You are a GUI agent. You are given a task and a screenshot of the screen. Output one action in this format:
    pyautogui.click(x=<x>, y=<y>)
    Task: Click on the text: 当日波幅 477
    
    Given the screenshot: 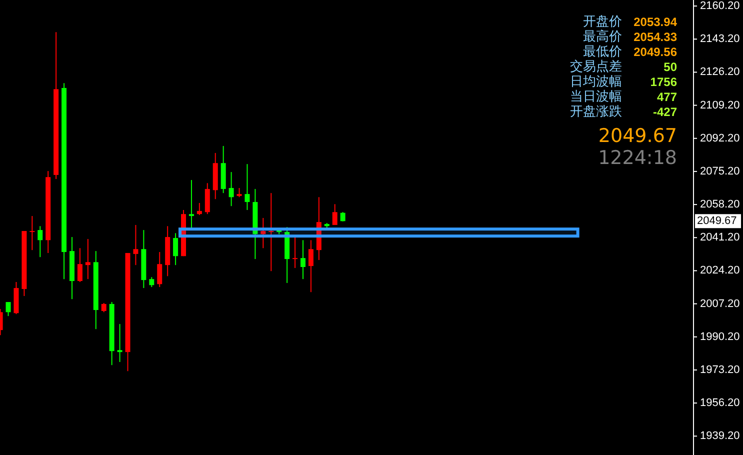 What is the action you would take?
    pyautogui.click(x=623, y=97)
    